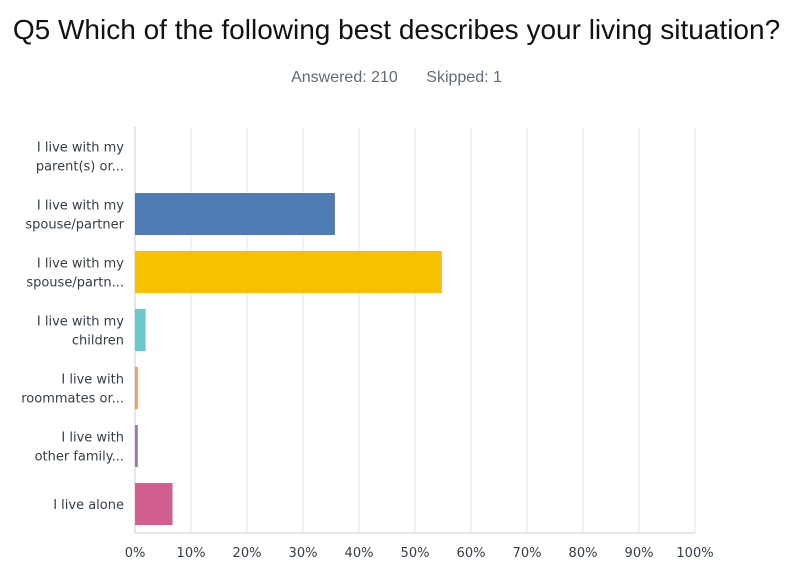 The height and width of the screenshot is (587, 793). What do you see at coordinates (639, 553) in the screenshot?
I see `x-tick-label: 90%` at bounding box center [639, 553].